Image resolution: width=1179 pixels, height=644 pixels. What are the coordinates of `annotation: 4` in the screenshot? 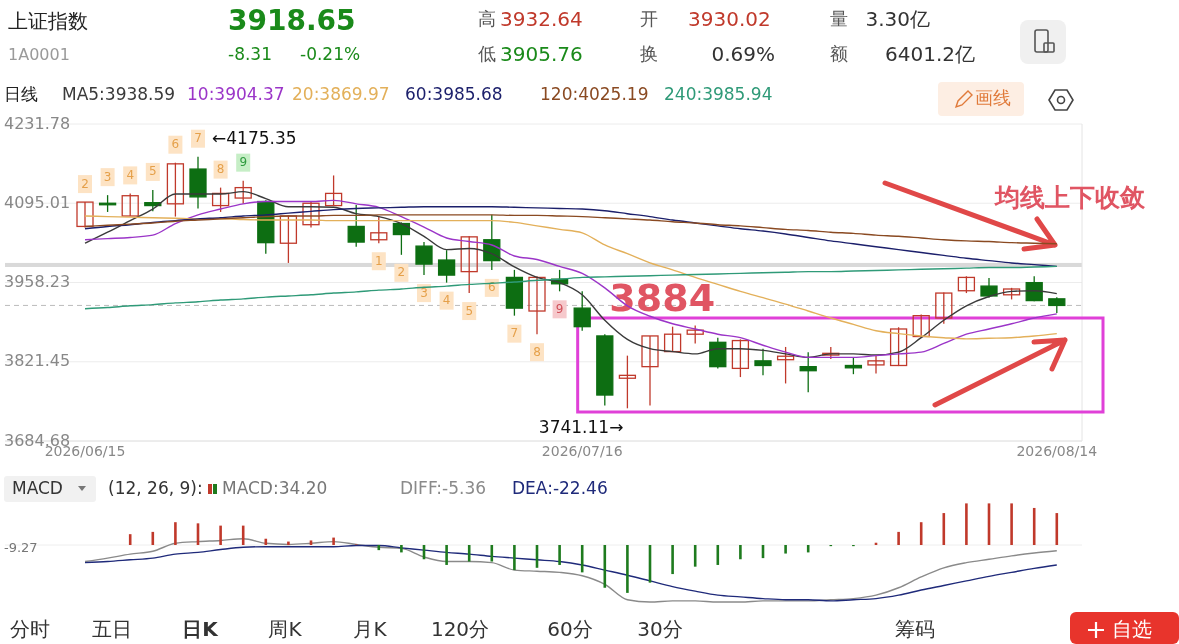 It's located at (130, 174).